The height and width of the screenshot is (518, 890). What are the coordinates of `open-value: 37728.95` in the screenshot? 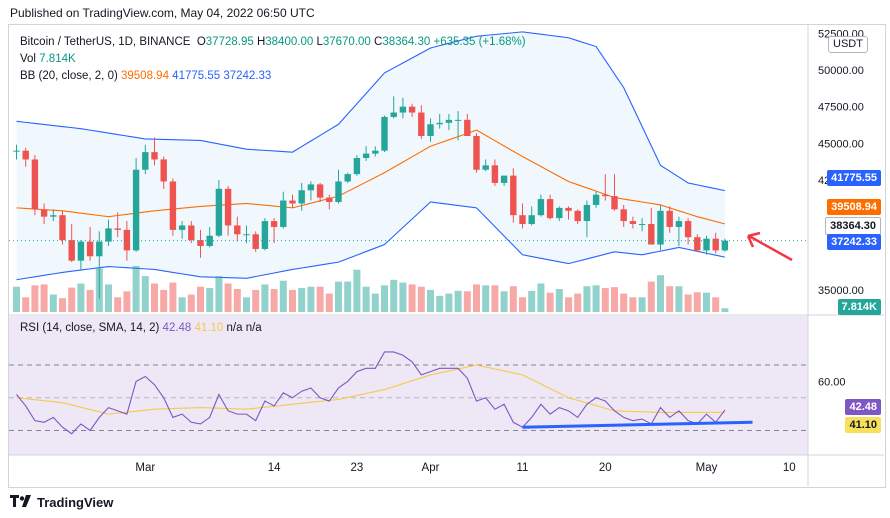 It's located at (229, 42).